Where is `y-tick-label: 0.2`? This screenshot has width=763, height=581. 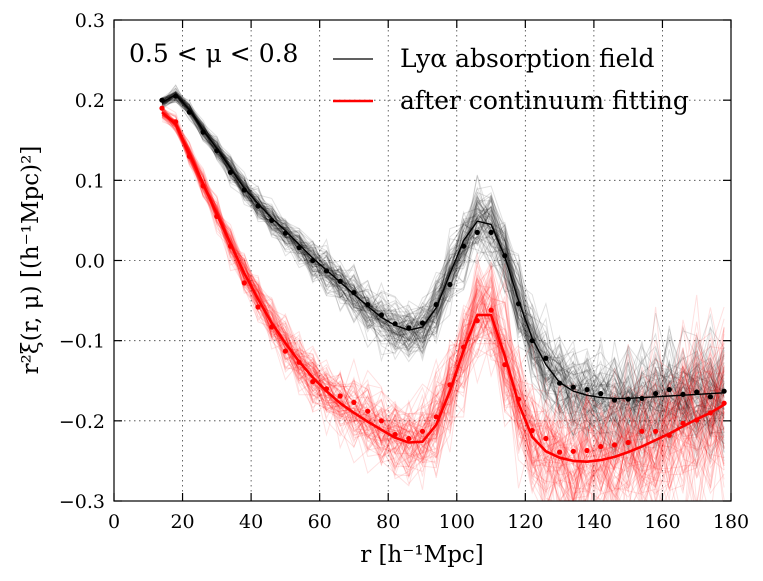
y-tick-label: 0.2 is located at coordinates (90, 101).